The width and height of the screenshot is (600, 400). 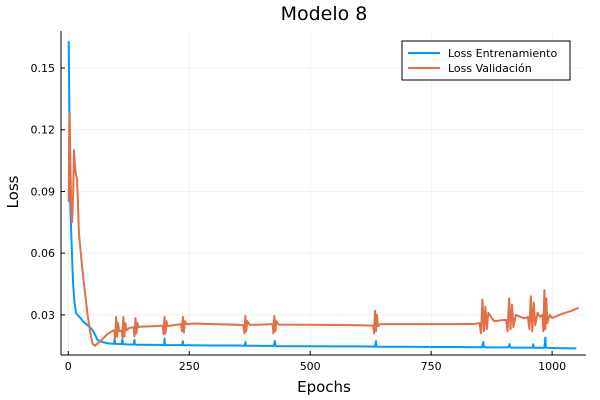 What do you see at coordinates (13, 191) in the screenshot?
I see `y-axis-label: Loss` at bounding box center [13, 191].